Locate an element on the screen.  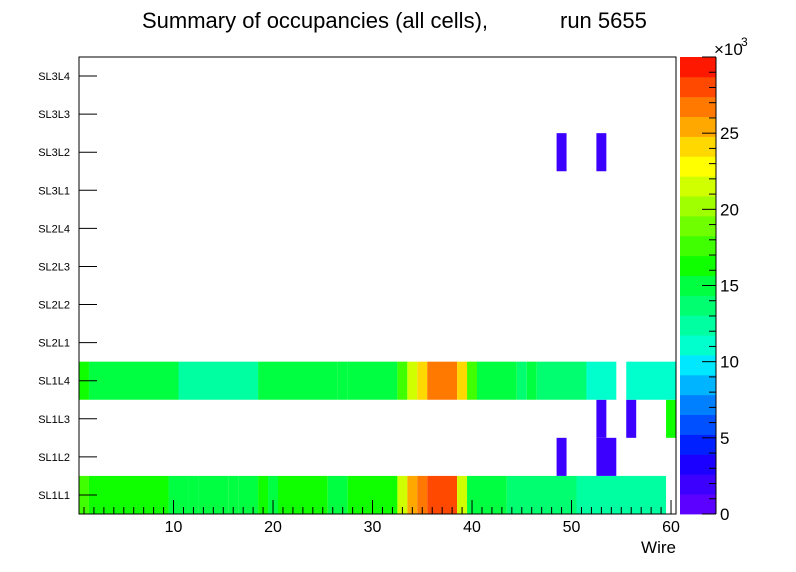
y-tick-label: SL3L4 is located at coordinates (54, 77).